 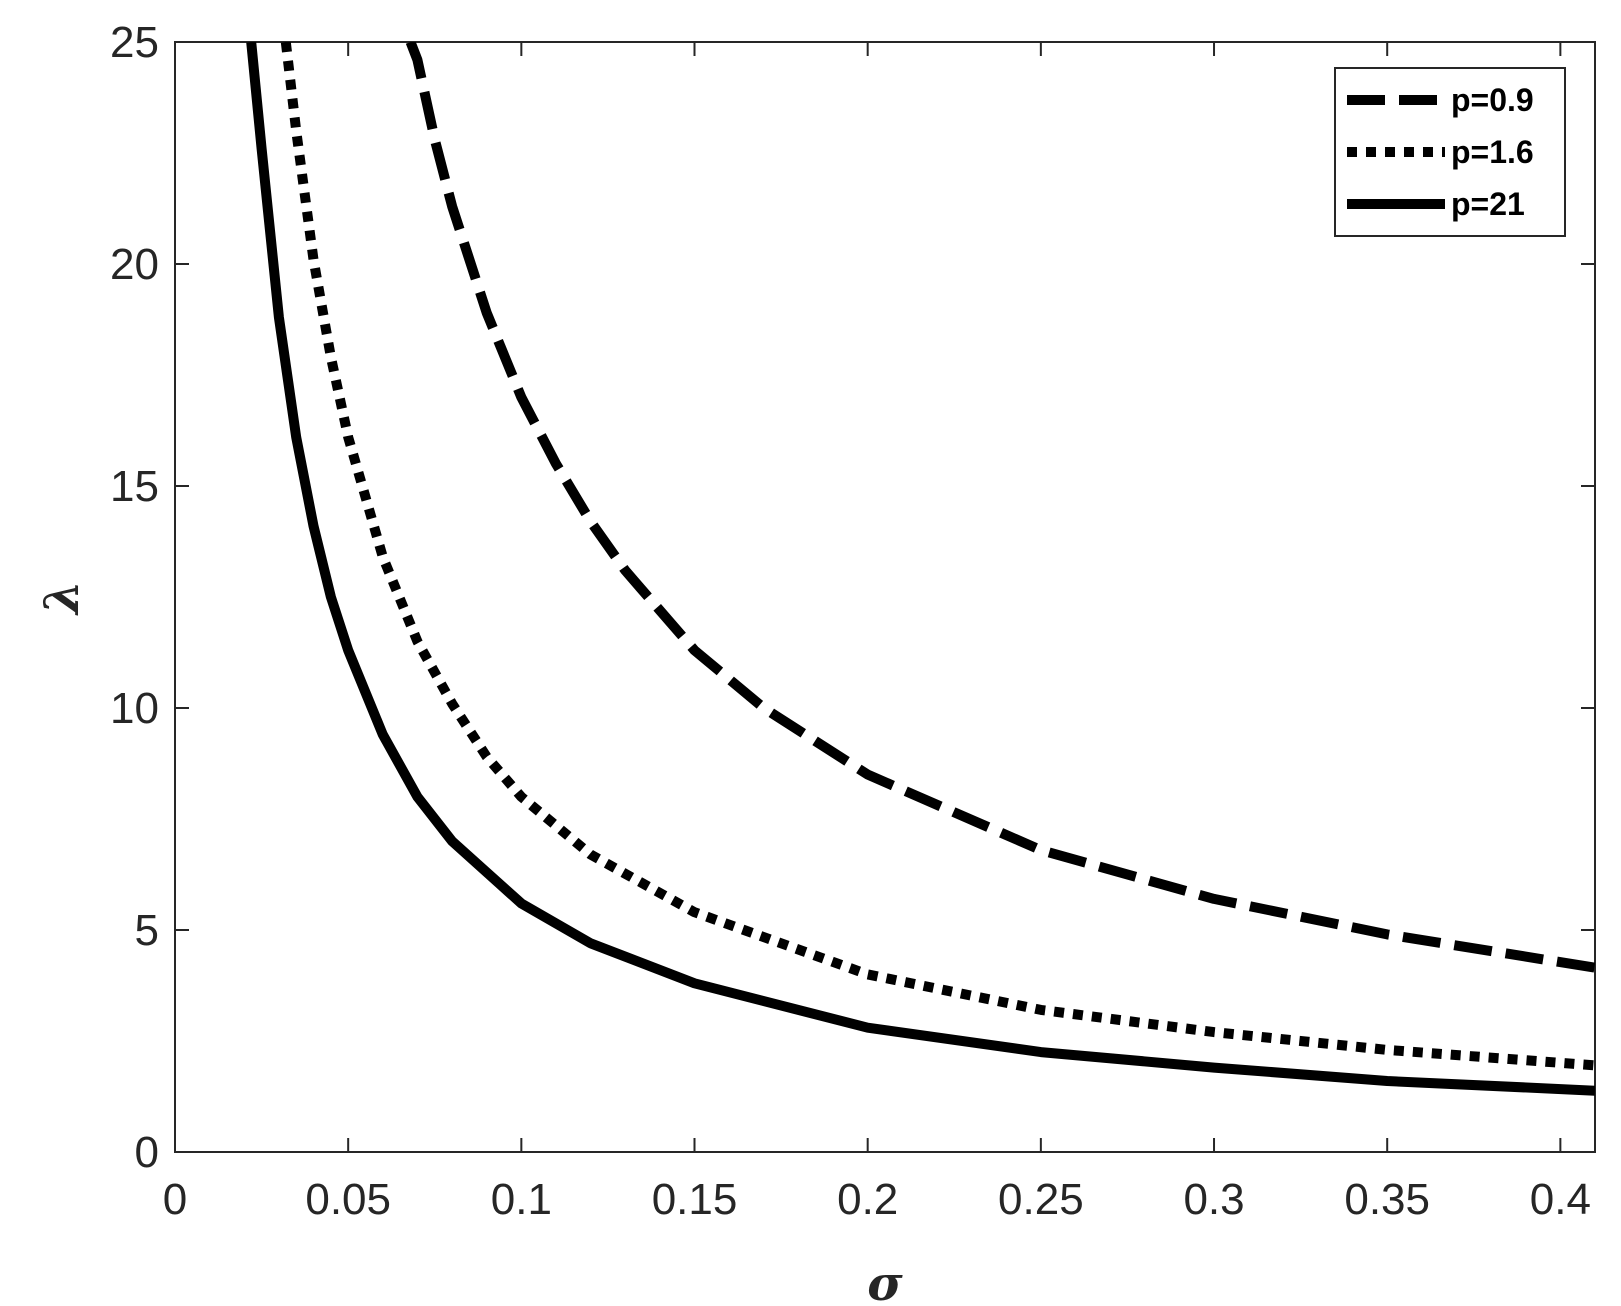 What do you see at coordinates (1041, 1199) in the screenshot?
I see `x-tick-label: 0.25` at bounding box center [1041, 1199].